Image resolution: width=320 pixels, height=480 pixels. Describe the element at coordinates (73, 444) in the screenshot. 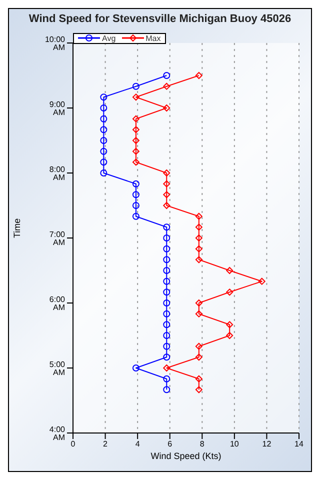

I see `x-tick-label: 0` at that location.